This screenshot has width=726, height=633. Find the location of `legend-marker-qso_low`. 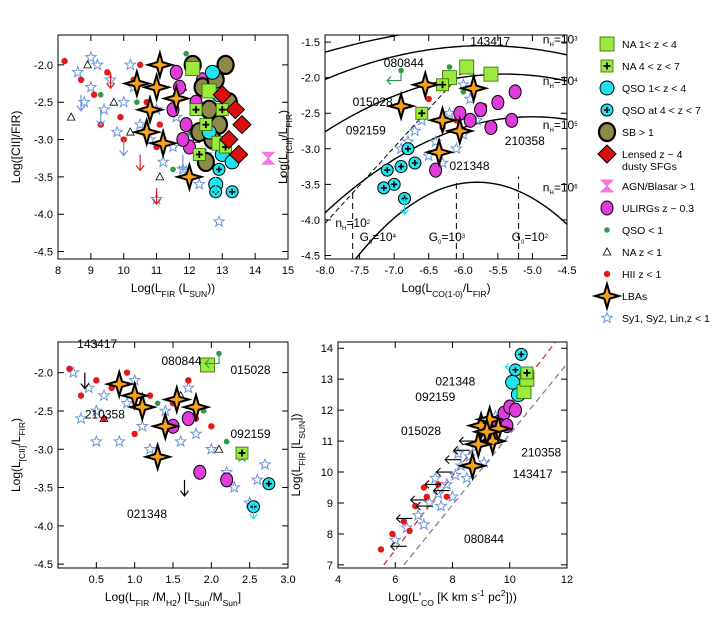

legend-marker-qso_low is located at coordinates (607, 230).